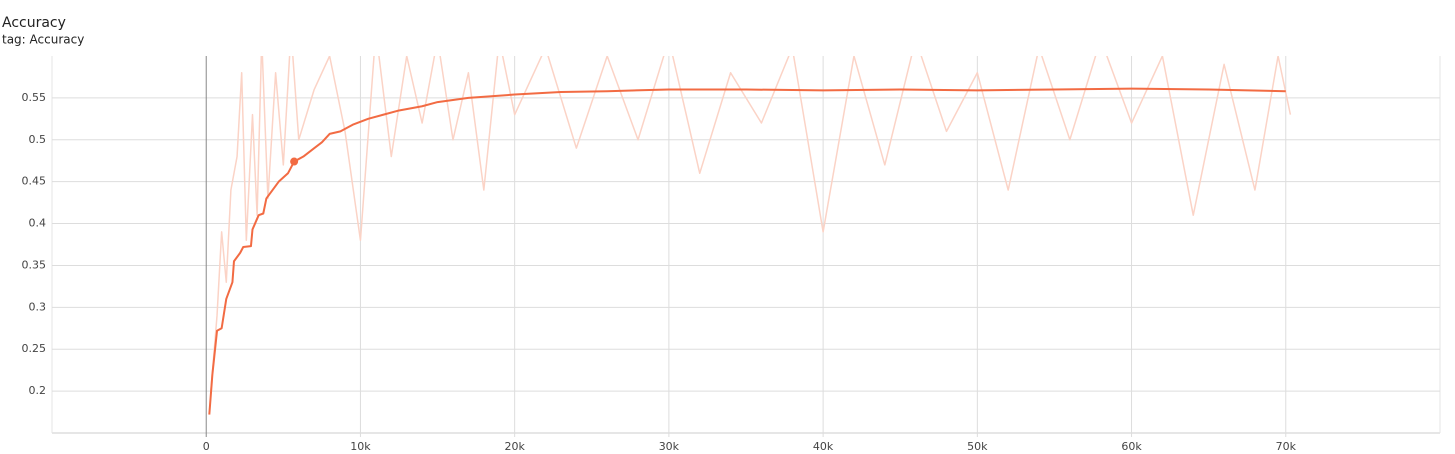 The height and width of the screenshot is (454, 1455). I want to click on chart-title: Accuracy, so click(34, 23).